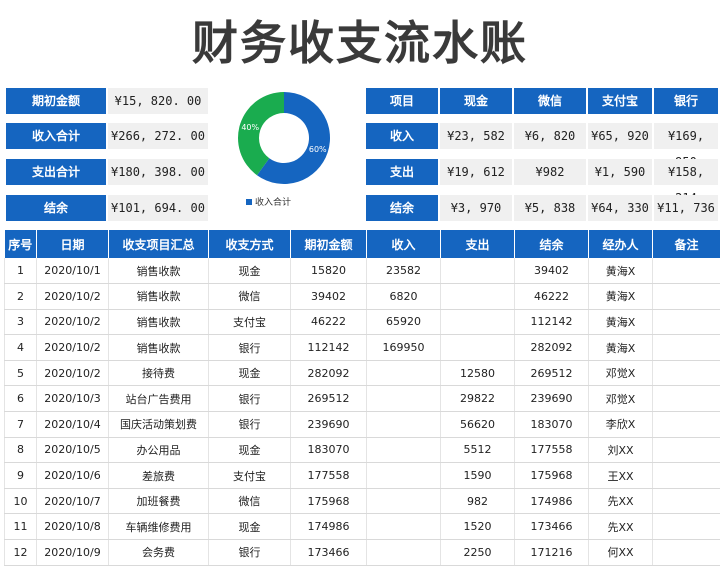  I want to click on matrix-cell: ¥65, 920, so click(620, 136).